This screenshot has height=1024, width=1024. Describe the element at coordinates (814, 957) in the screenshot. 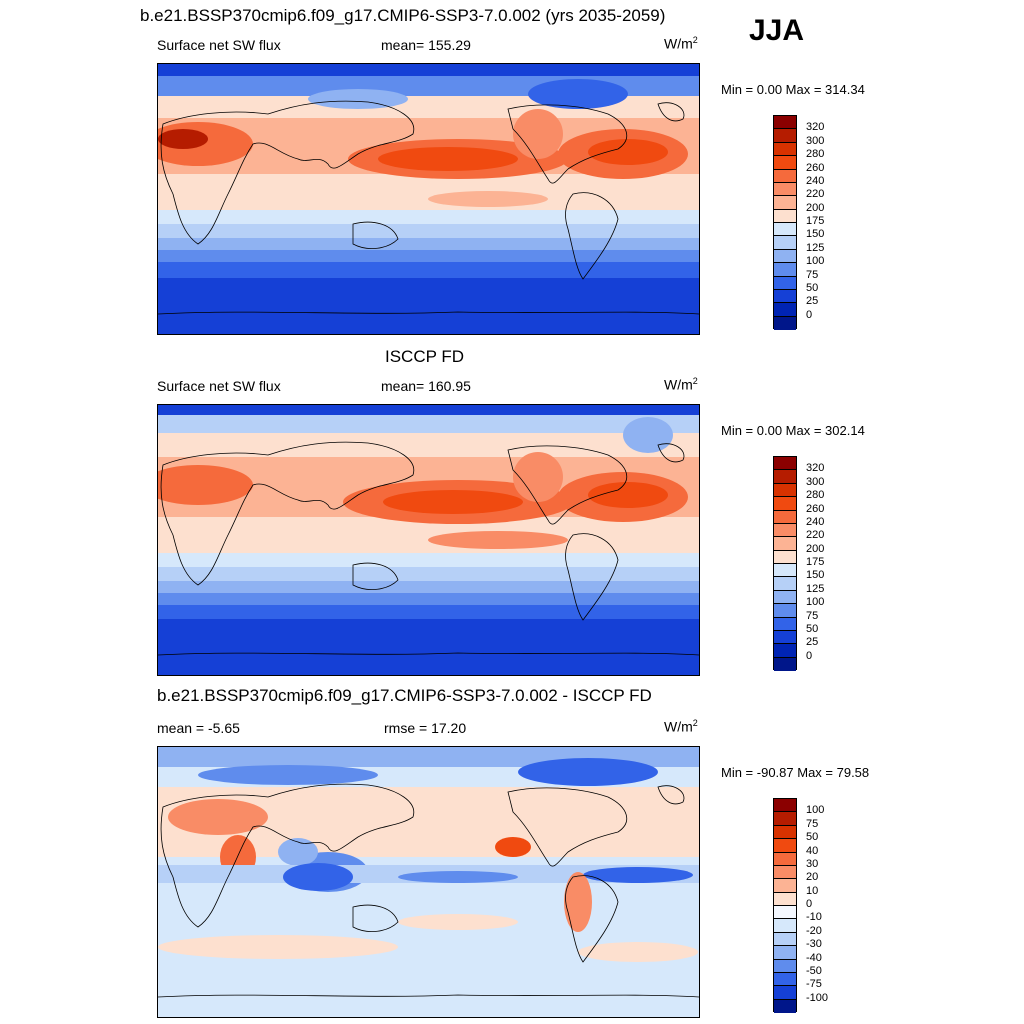

I see `colorbar-label: -40` at that location.